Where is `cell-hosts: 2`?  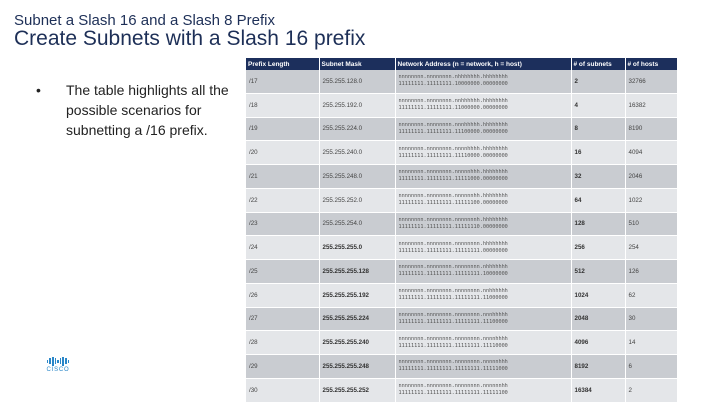
cell-hosts: 2 is located at coordinates (651, 390).